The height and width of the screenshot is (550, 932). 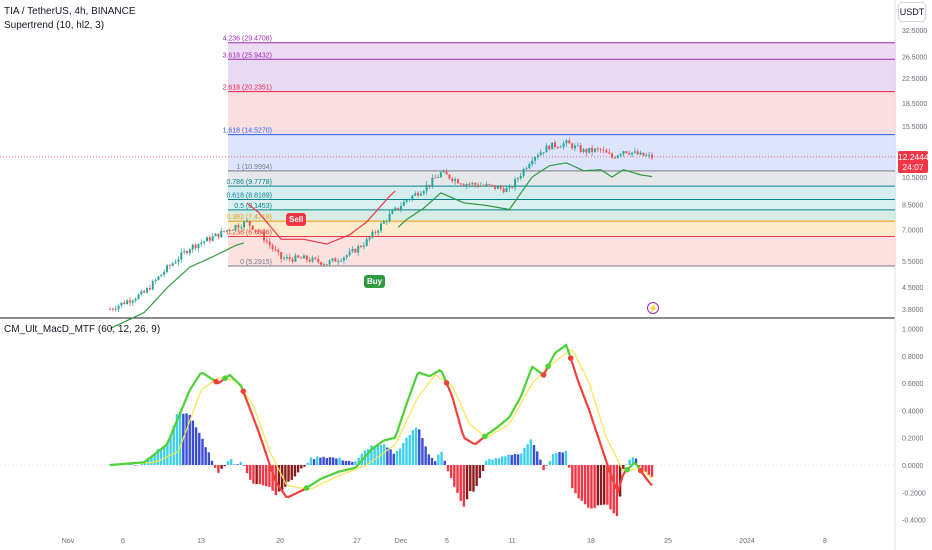 What do you see at coordinates (249, 182) in the screenshot?
I see `fib-level-label: 0.786 (9.7778)` at bounding box center [249, 182].